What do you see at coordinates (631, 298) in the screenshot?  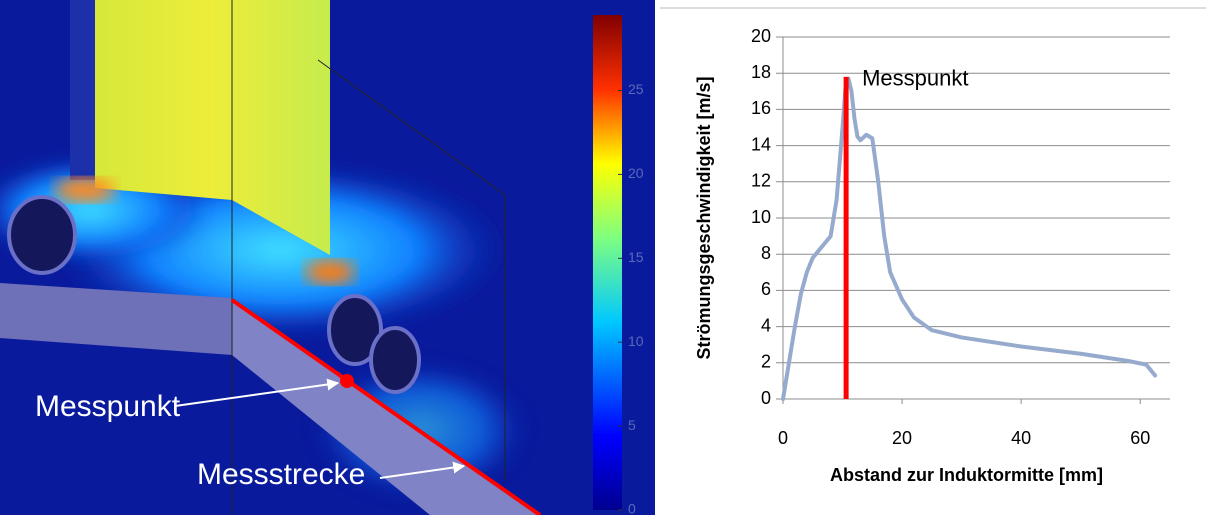 I see `colorbar-axis: 0 5 10 15 20 25` at bounding box center [631, 298].